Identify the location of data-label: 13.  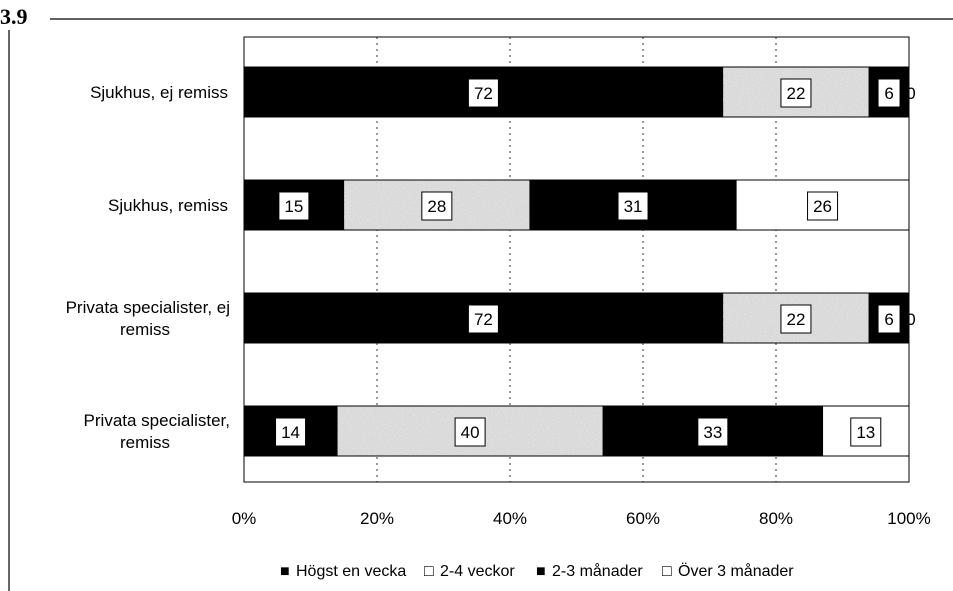
(865, 432).